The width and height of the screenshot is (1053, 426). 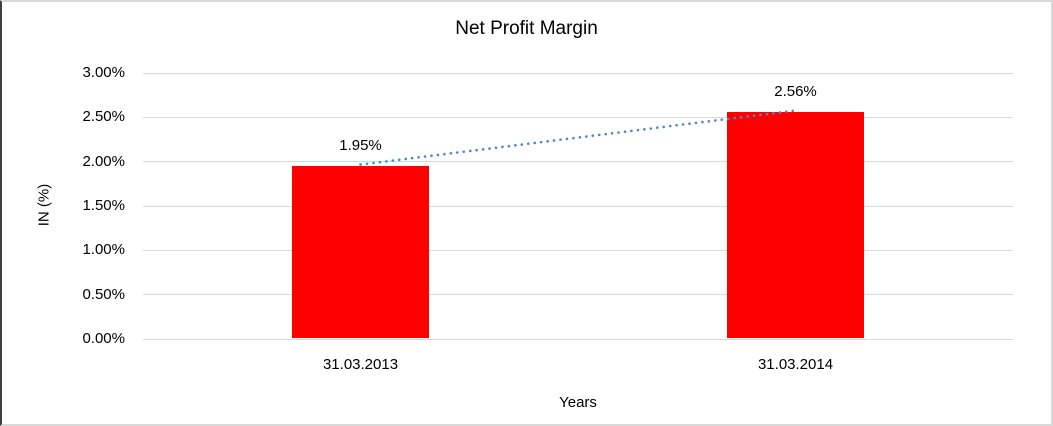 What do you see at coordinates (103, 205) in the screenshot?
I see `y-axis-tick-label: 1.50%` at bounding box center [103, 205].